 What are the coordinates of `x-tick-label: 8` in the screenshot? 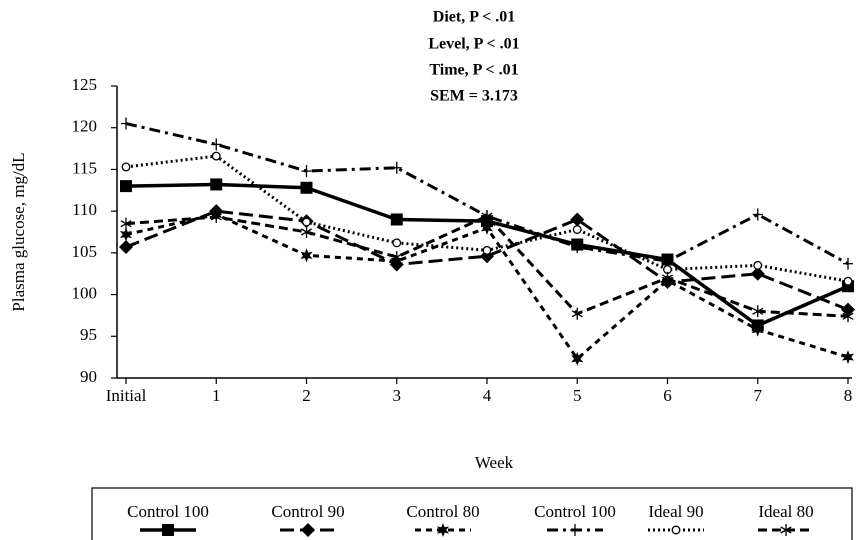 It's located at (848, 395).